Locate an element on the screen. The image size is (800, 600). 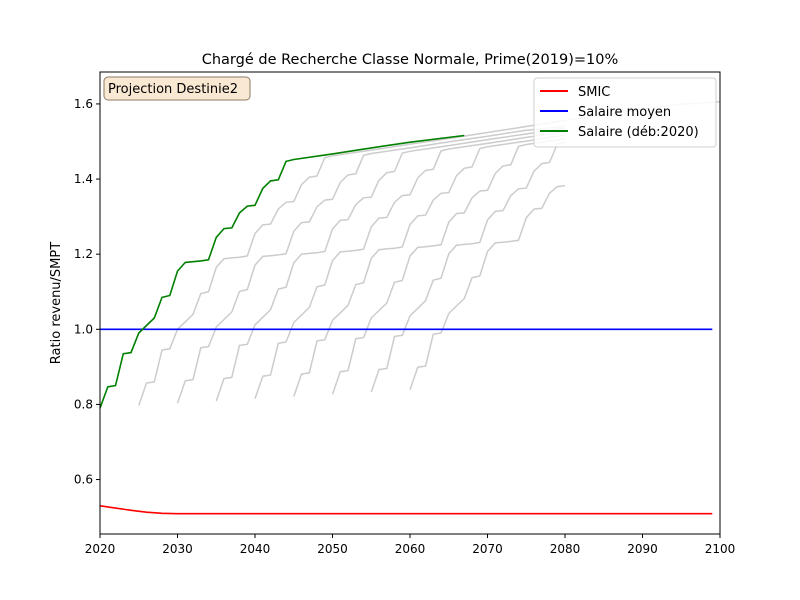
x-tick-label-2060: 2060 is located at coordinates (410, 549).